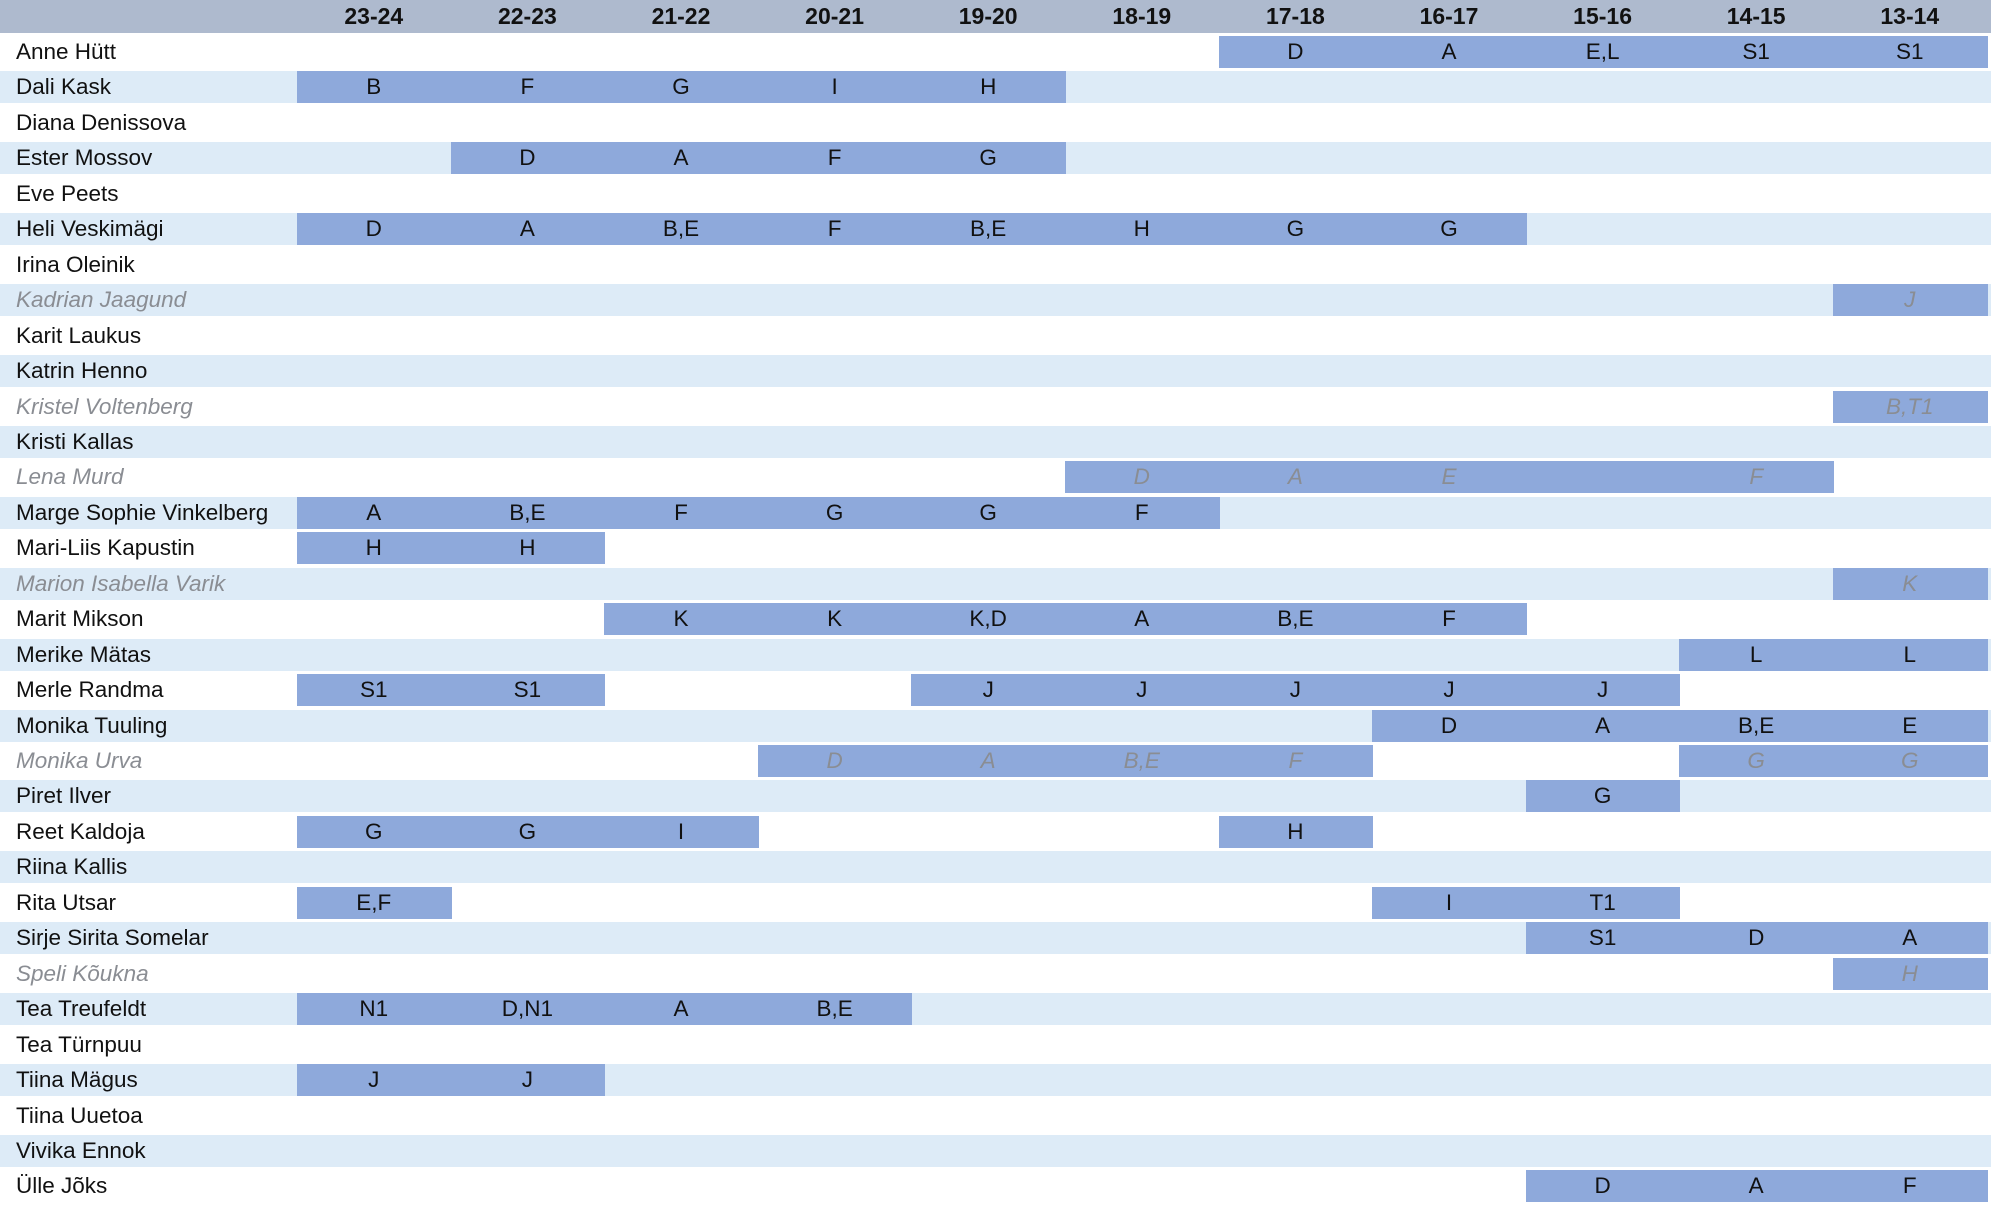 This screenshot has width=1991, height=1206. I want to click on row-name: Lena Murd, so click(70, 477).